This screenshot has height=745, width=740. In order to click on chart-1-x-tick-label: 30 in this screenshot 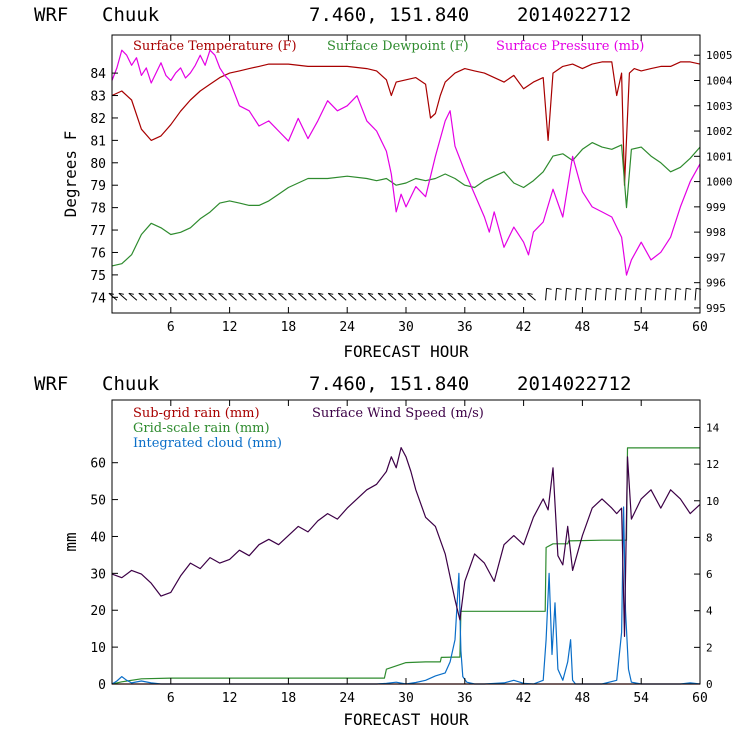, I will do `click(406, 327)`.